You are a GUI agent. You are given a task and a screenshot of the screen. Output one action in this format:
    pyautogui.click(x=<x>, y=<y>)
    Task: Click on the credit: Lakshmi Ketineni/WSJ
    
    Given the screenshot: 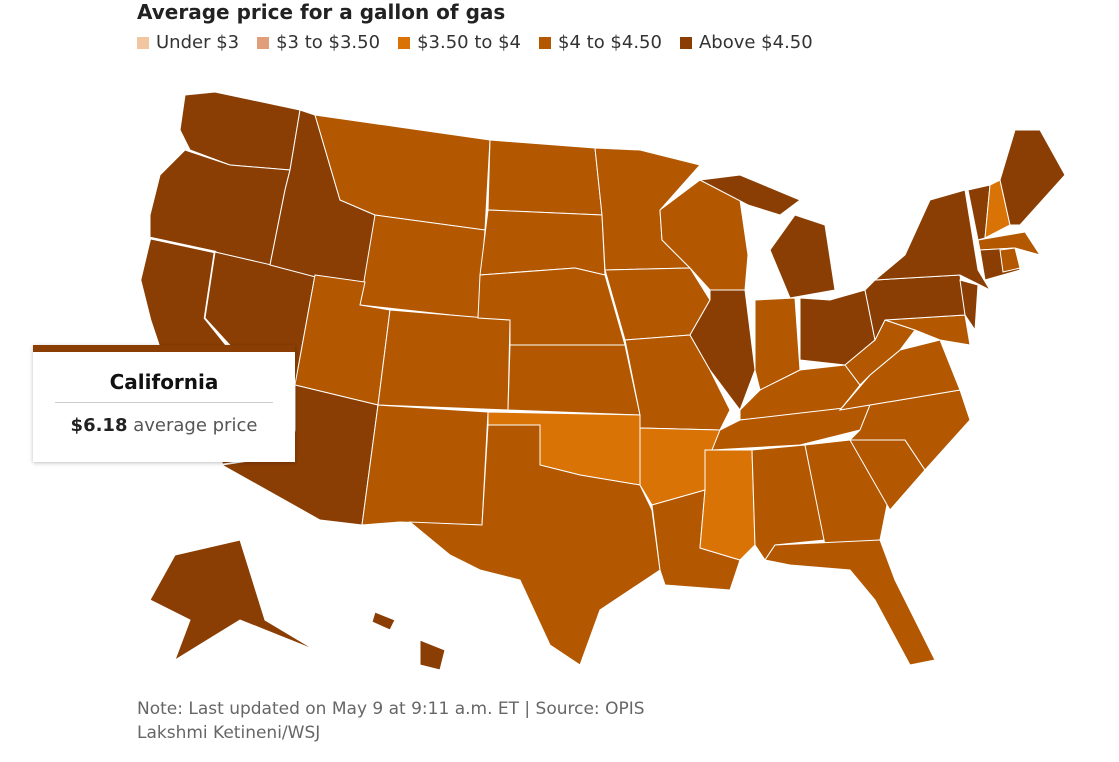 What is the action you would take?
    pyautogui.click(x=229, y=733)
    